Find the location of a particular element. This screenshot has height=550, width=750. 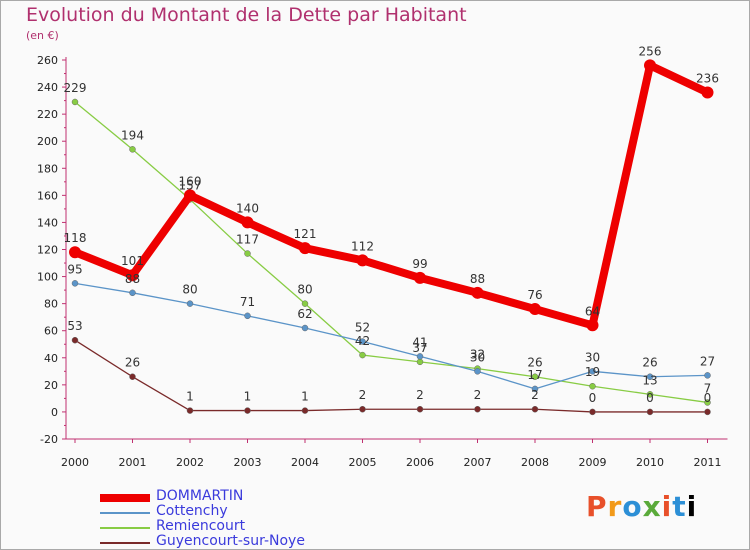

data-label: 80 is located at coordinates (189, 290).